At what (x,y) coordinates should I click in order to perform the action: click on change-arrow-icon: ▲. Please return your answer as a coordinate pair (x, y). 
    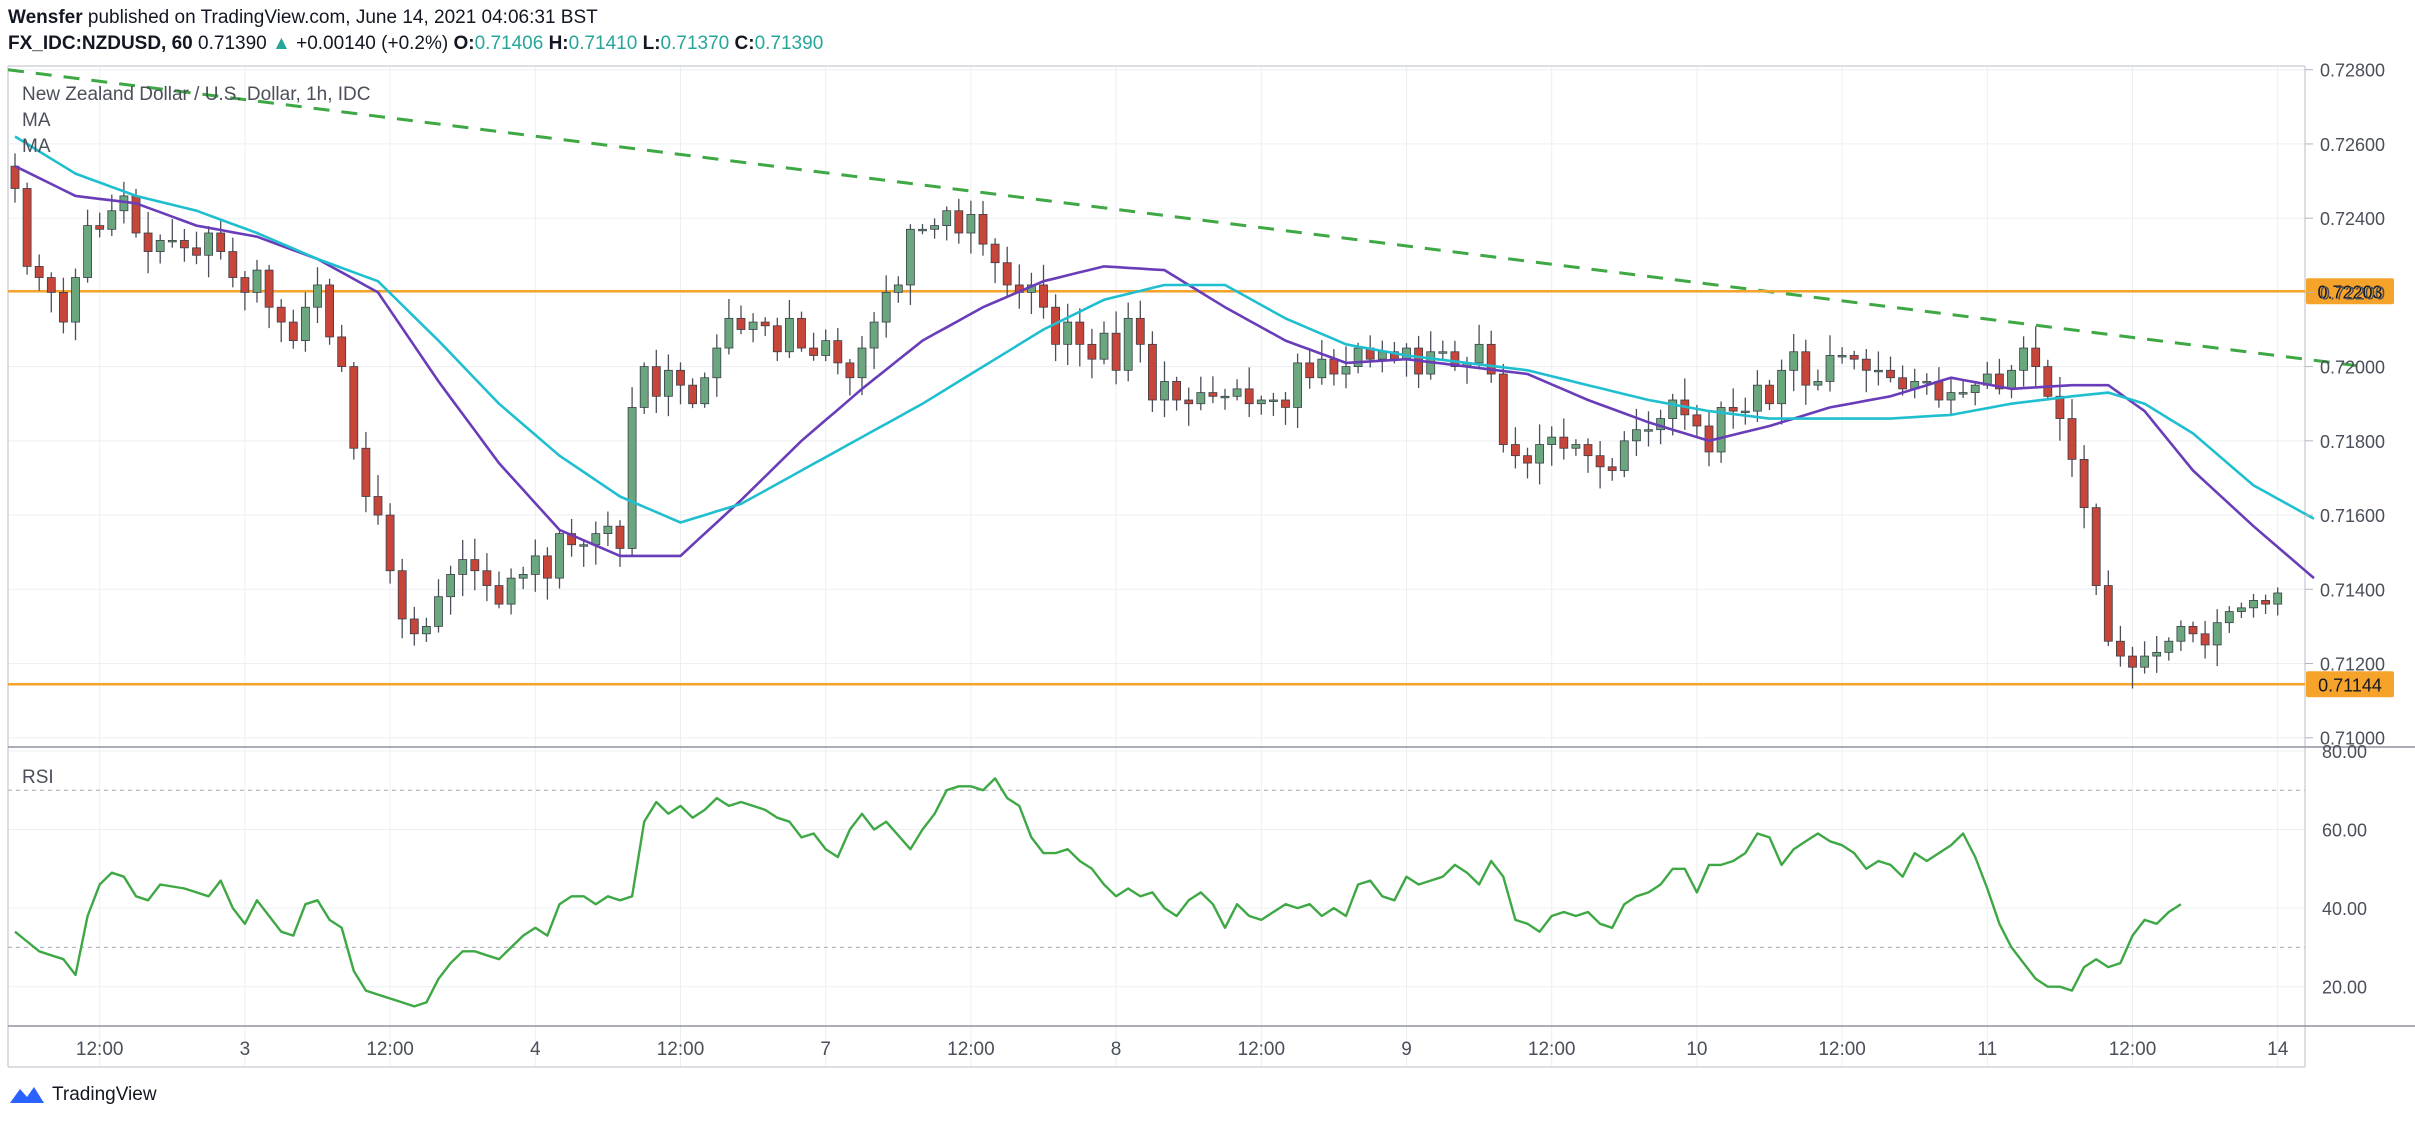
    Looking at the image, I should click on (281, 43).